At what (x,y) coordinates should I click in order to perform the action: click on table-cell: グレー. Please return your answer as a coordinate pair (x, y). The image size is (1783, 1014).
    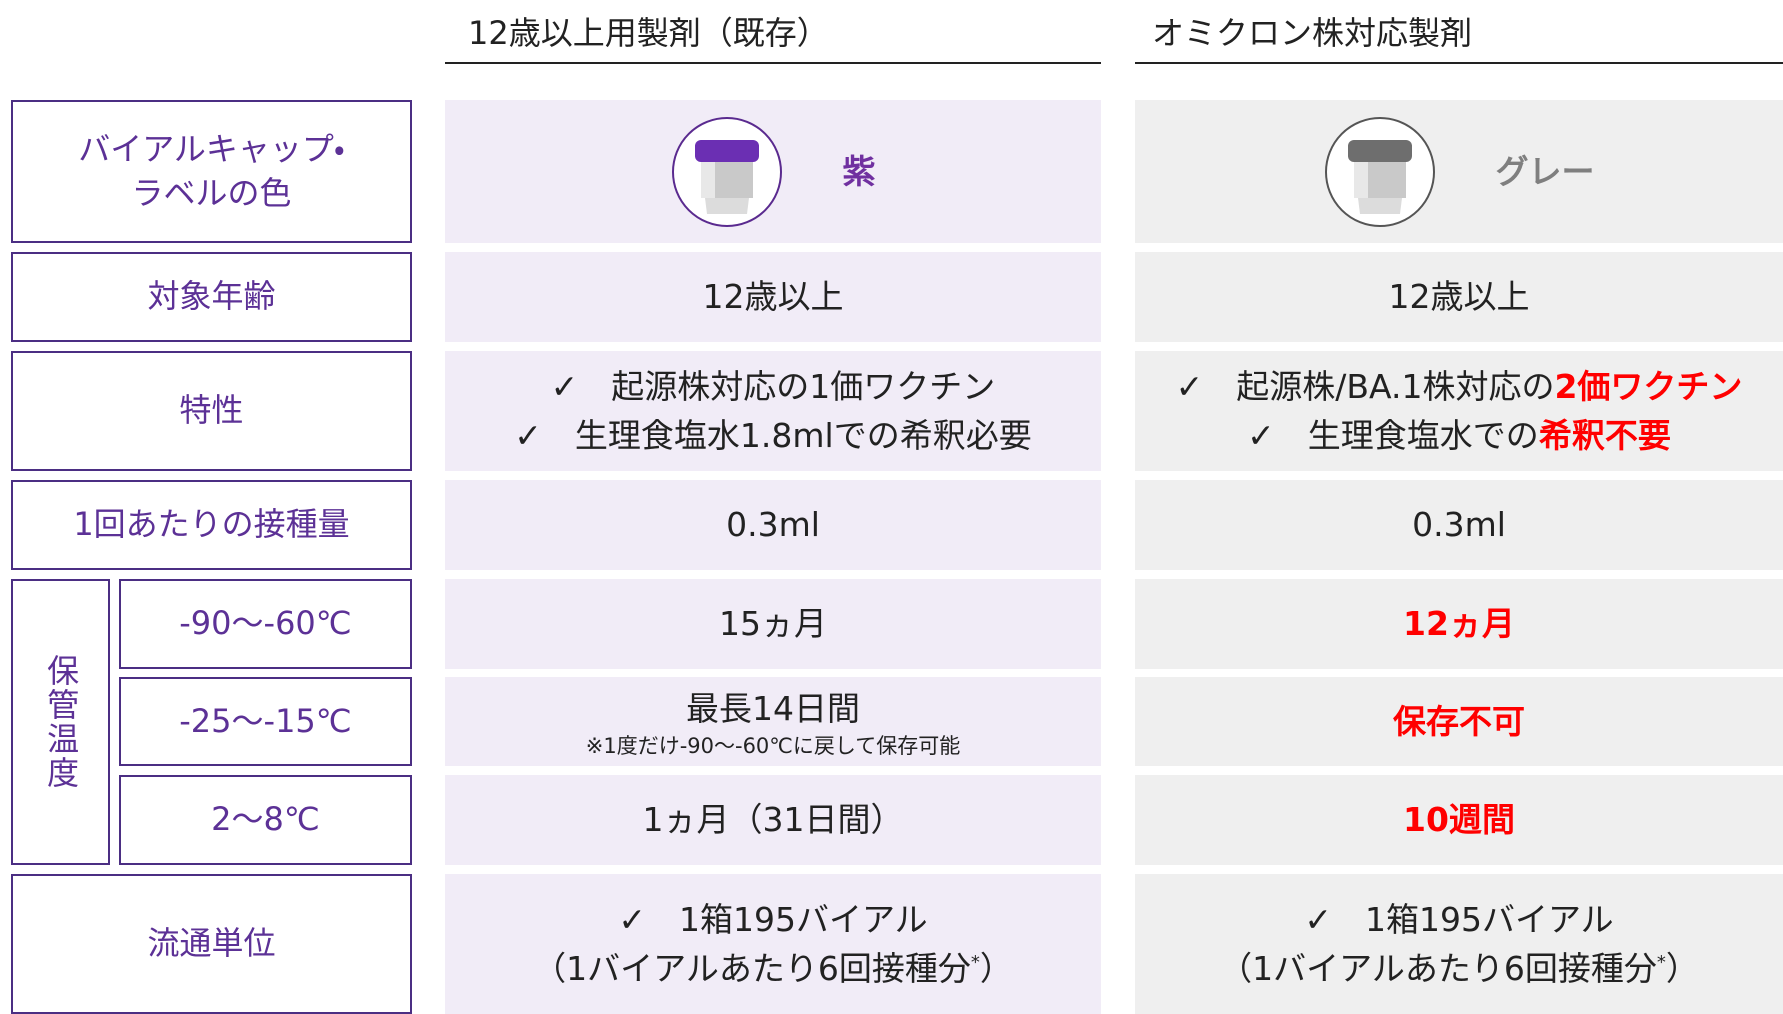
    Looking at the image, I should click on (1459, 171).